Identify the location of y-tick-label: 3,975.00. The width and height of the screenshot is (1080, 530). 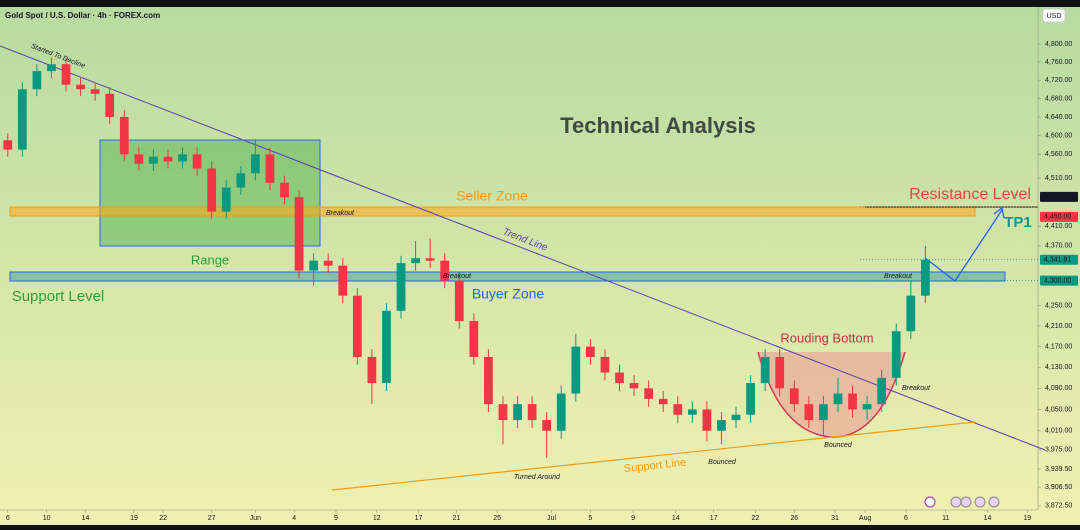
(1058, 449).